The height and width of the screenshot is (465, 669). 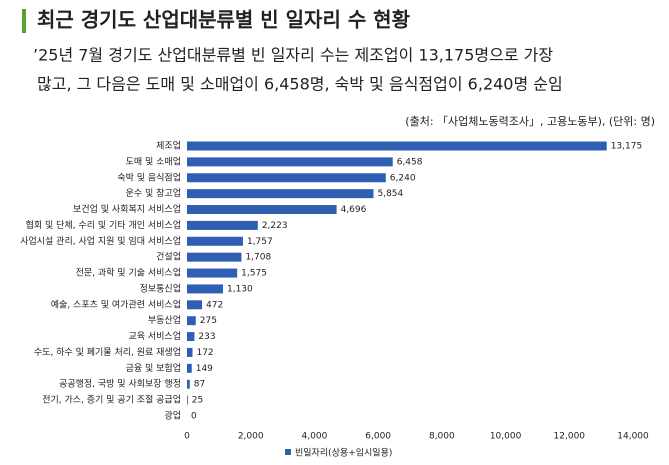 What do you see at coordinates (116, 304) in the screenshot?
I see `y-tick-label: 예술, 스포츠 및 여가관련 서비스업` at bounding box center [116, 304].